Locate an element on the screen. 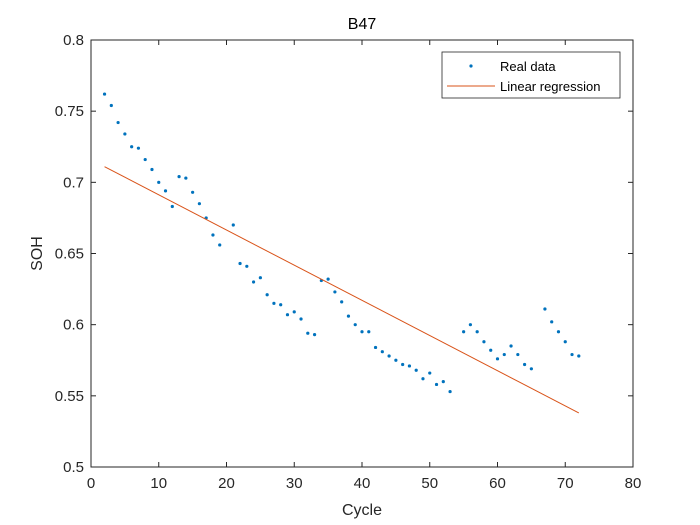  x-tick-label: 40 is located at coordinates (362, 483).